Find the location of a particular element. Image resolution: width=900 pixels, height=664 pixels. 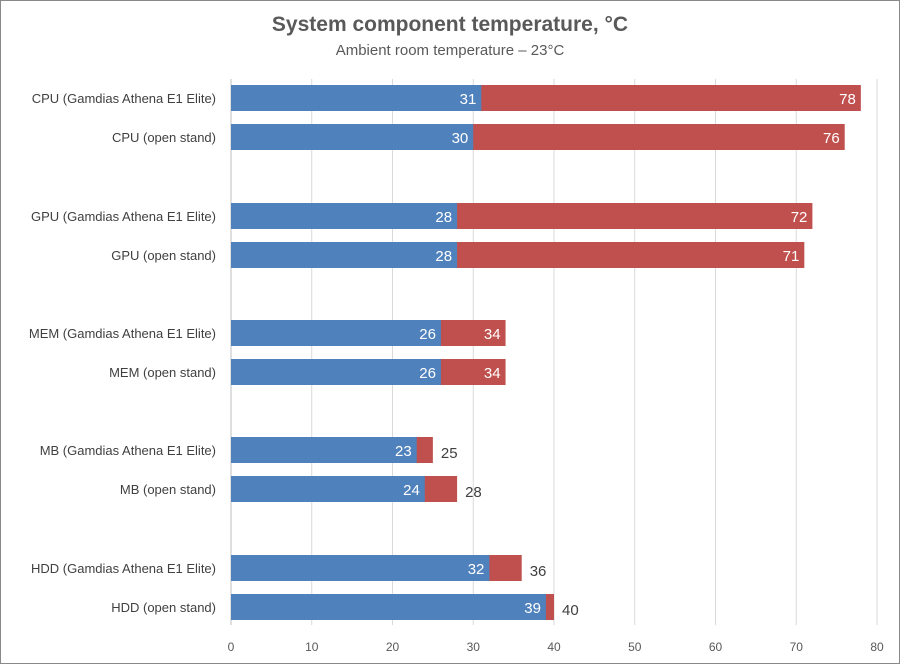

category-label: HDD (Gamdias Athena E1 Elite) is located at coordinates (123, 568).